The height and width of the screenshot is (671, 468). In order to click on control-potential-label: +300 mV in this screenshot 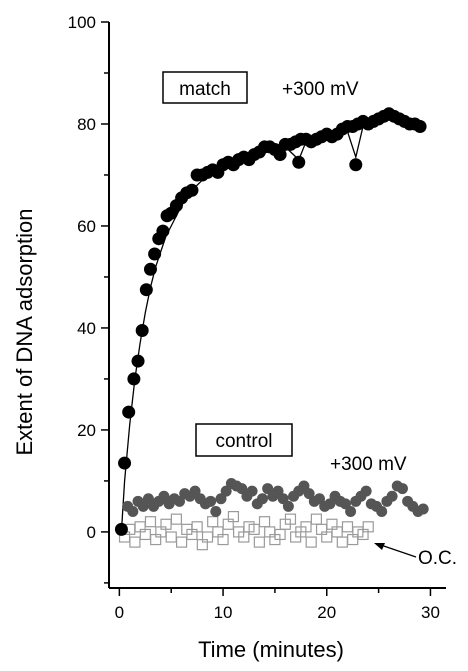, I will do `click(368, 464)`.